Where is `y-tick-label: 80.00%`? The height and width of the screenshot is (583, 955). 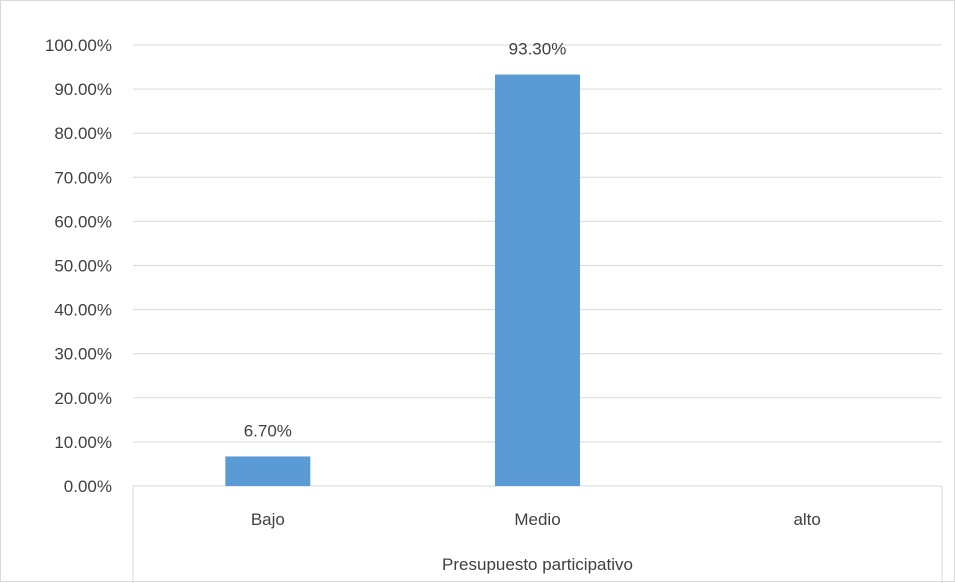
y-tick-label: 80.00% is located at coordinates (83, 133).